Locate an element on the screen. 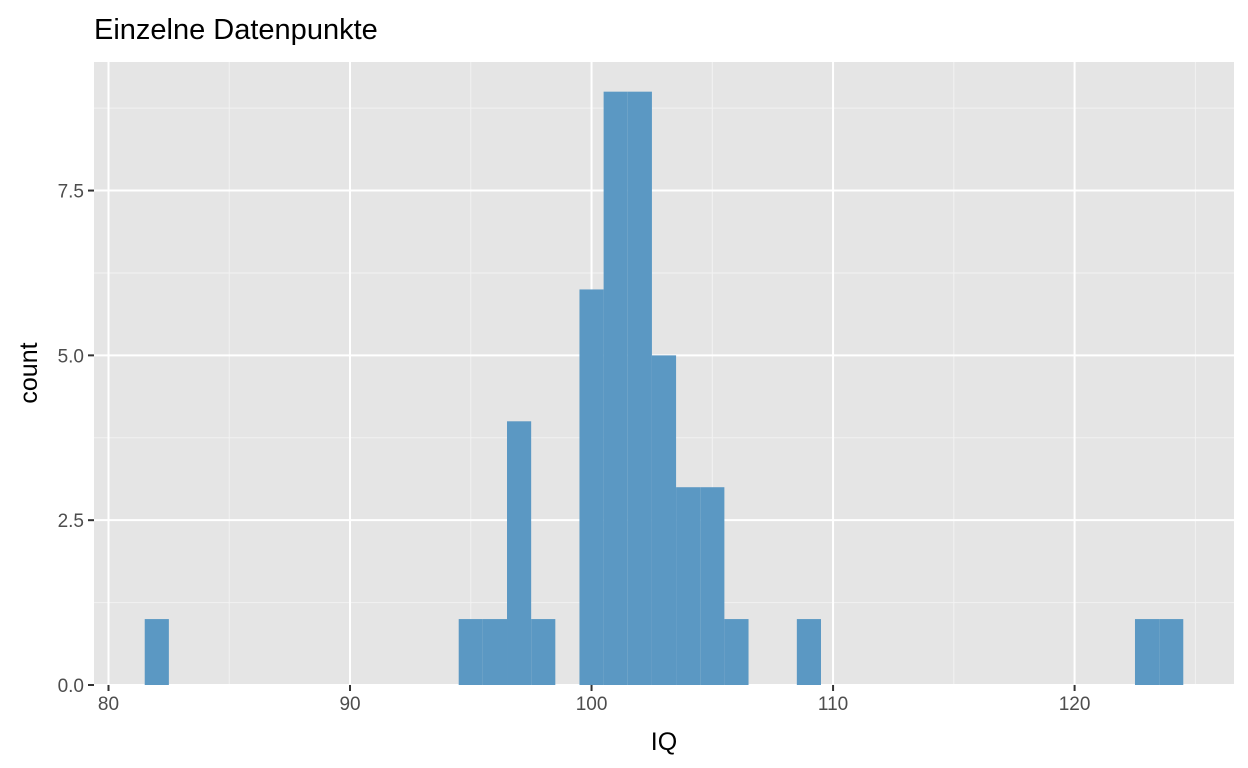 Image resolution: width=1248 pixels, height=768 pixels. y-tick-label: 0.0 is located at coordinates (71, 686).